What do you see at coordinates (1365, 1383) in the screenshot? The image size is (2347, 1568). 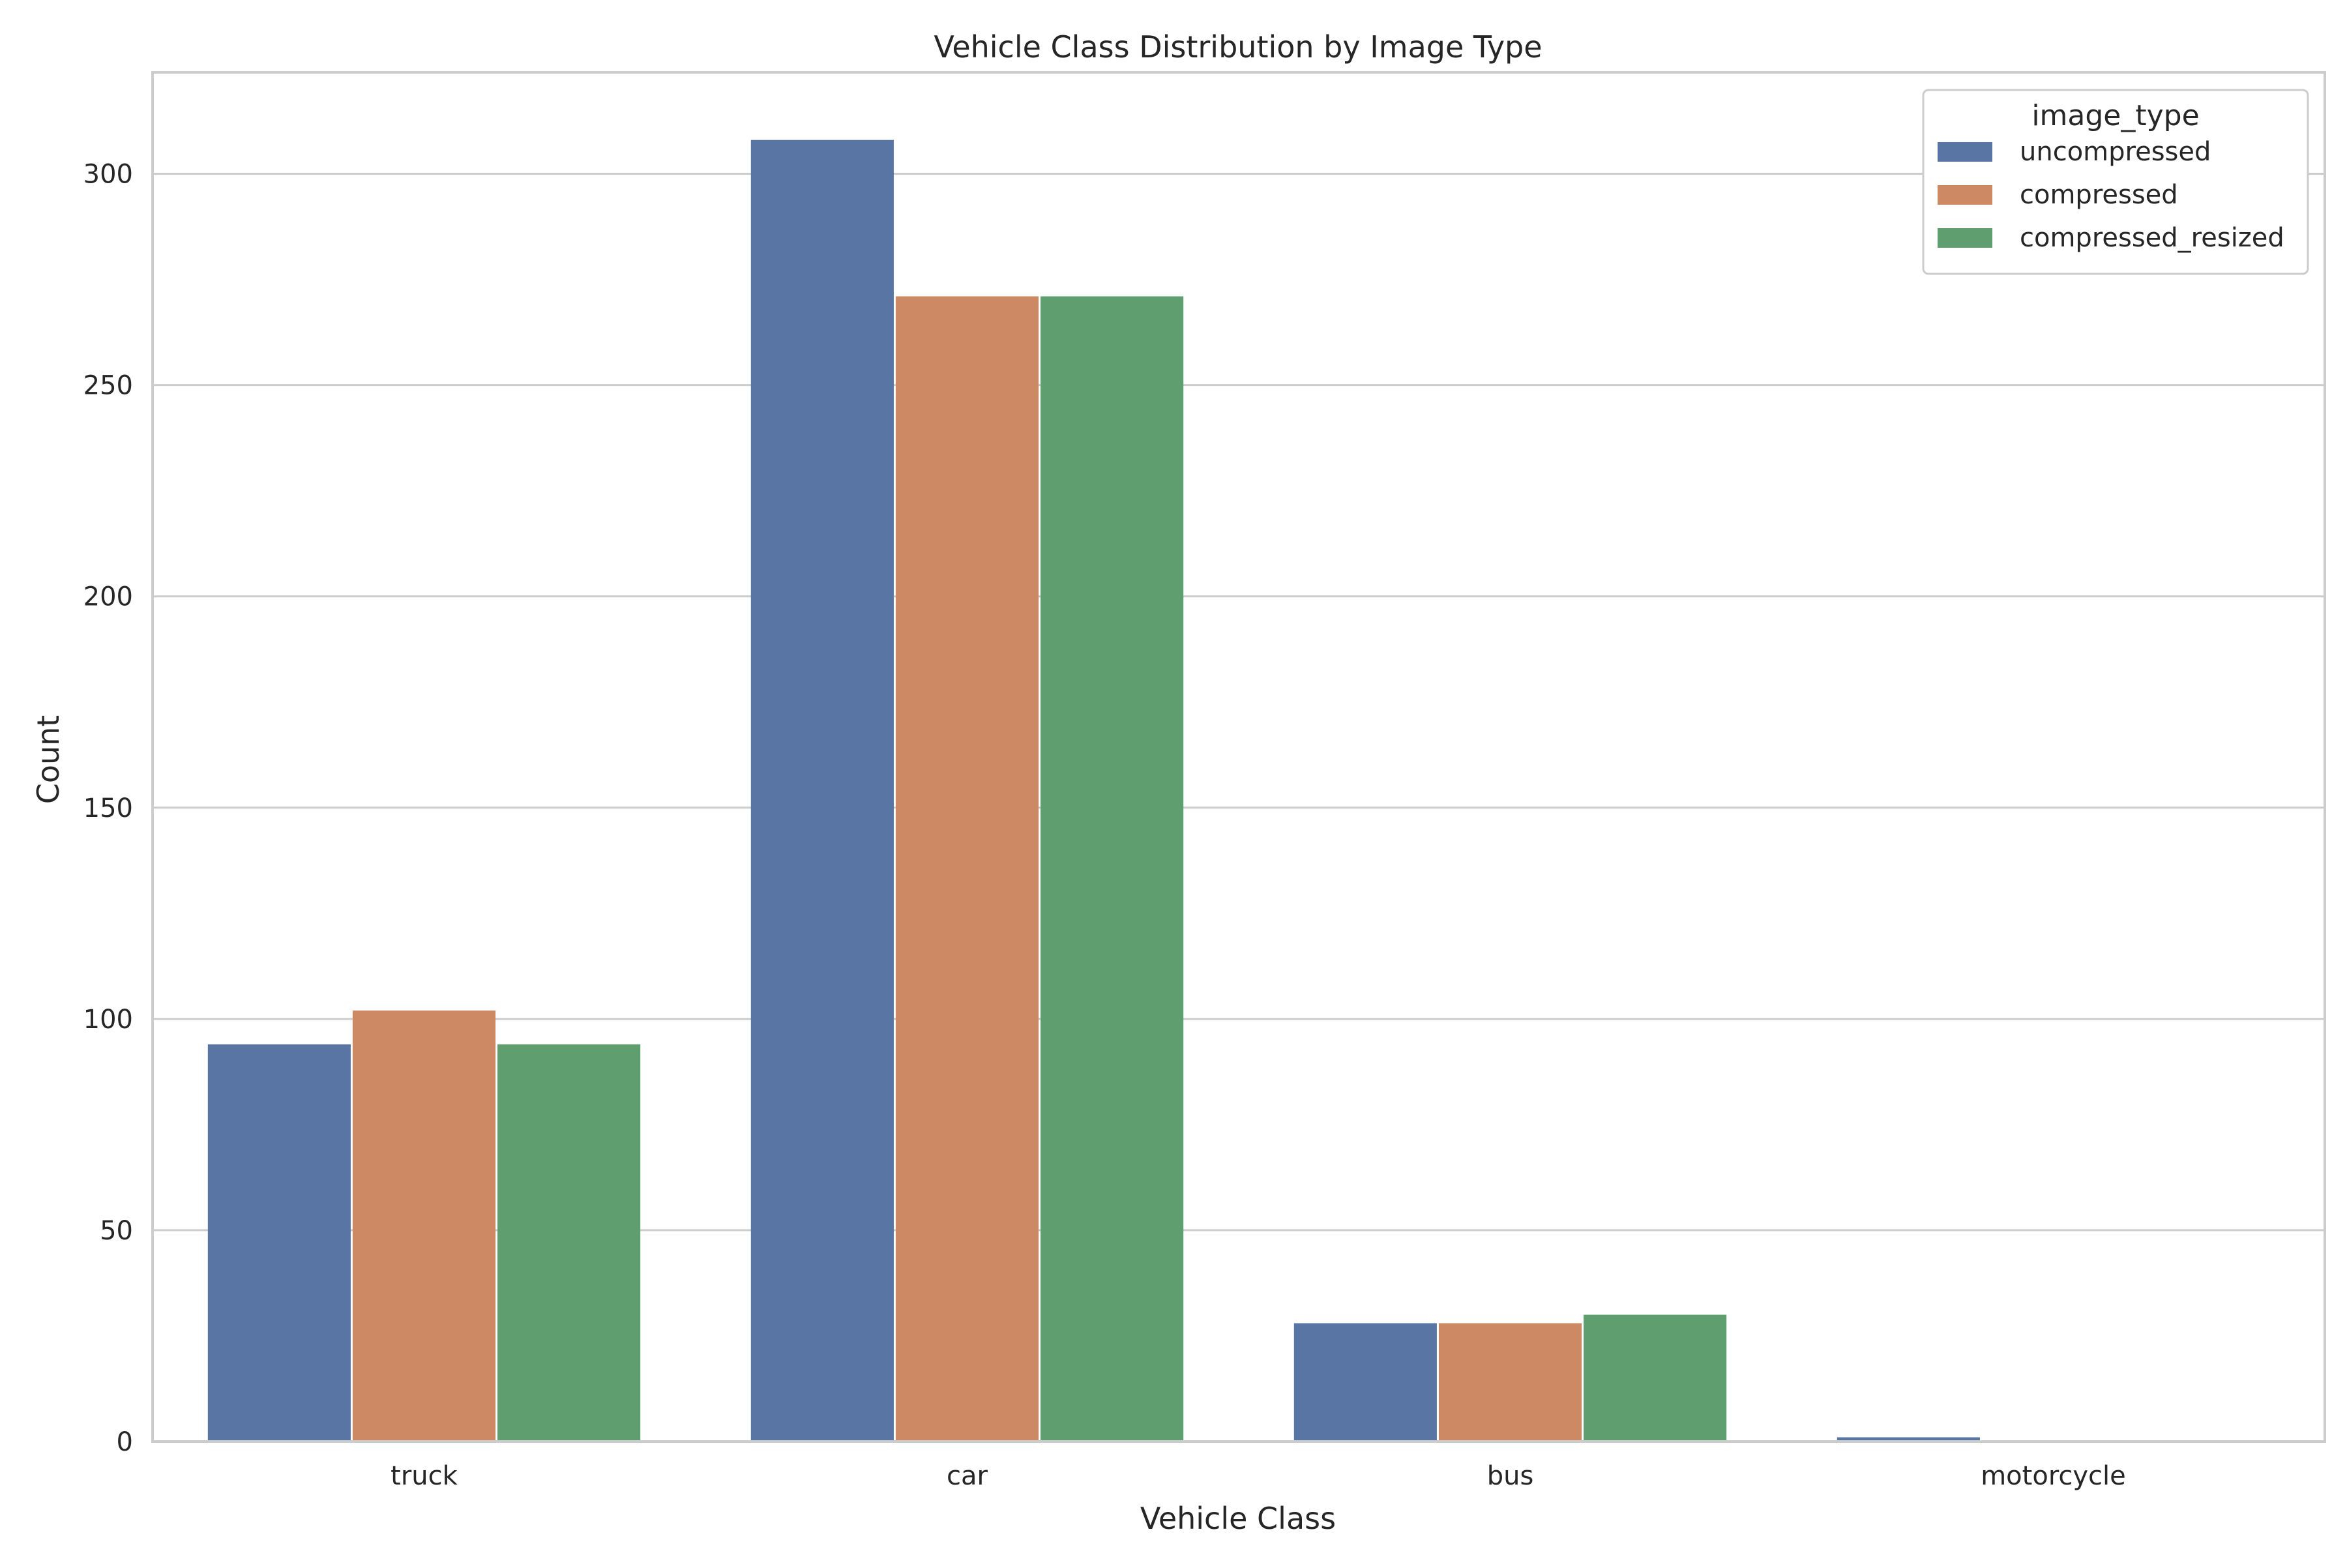 I see `bar-uncompressed-bus` at bounding box center [1365, 1383].